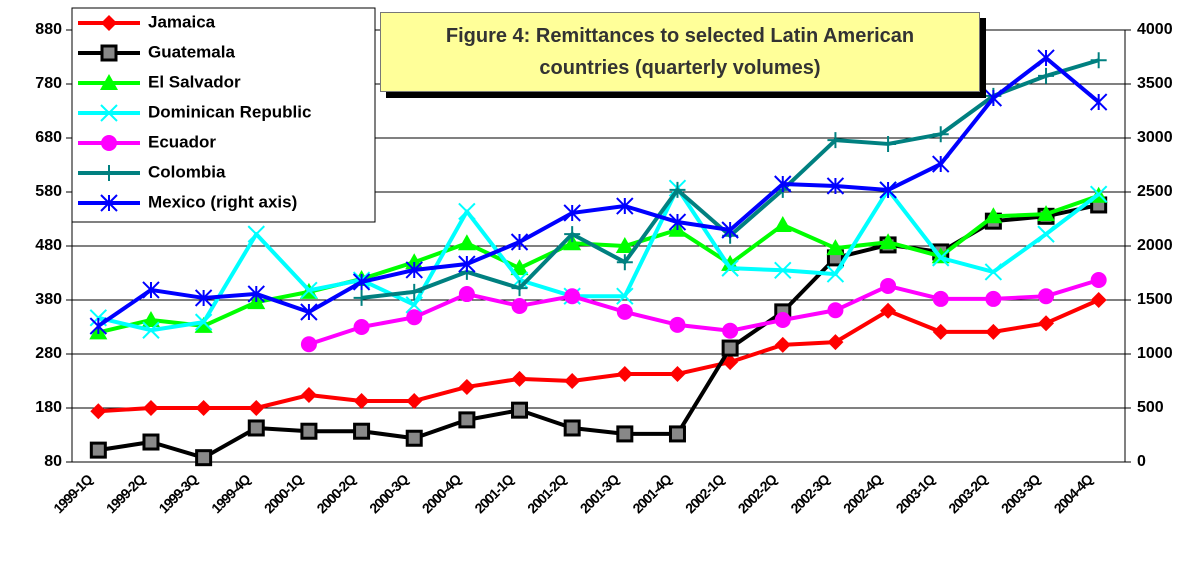  What do you see at coordinates (1155, 83) in the screenshot?
I see `y2-tick-label: 3500` at bounding box center [1155, 83].